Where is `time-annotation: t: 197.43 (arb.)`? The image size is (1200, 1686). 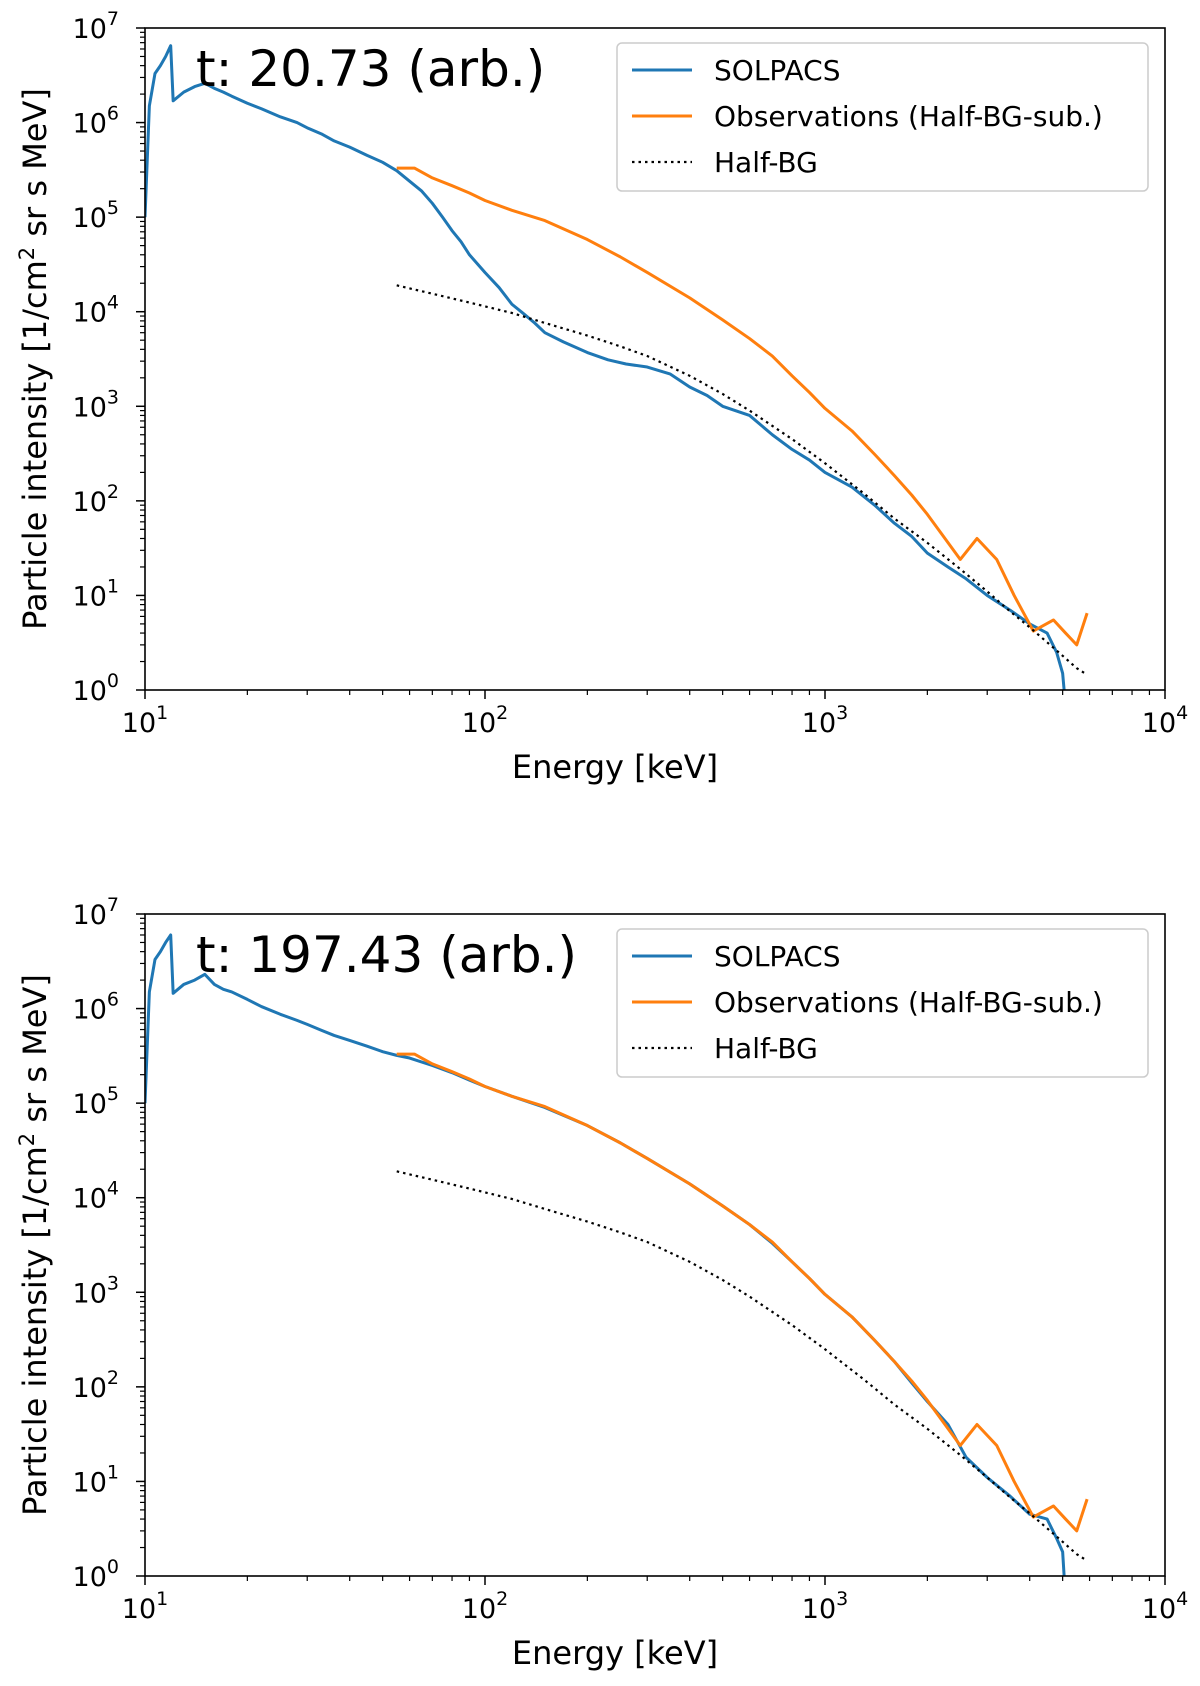 time-annotation: t: 197.43 (arb.) is located at coordinates (386, 955).